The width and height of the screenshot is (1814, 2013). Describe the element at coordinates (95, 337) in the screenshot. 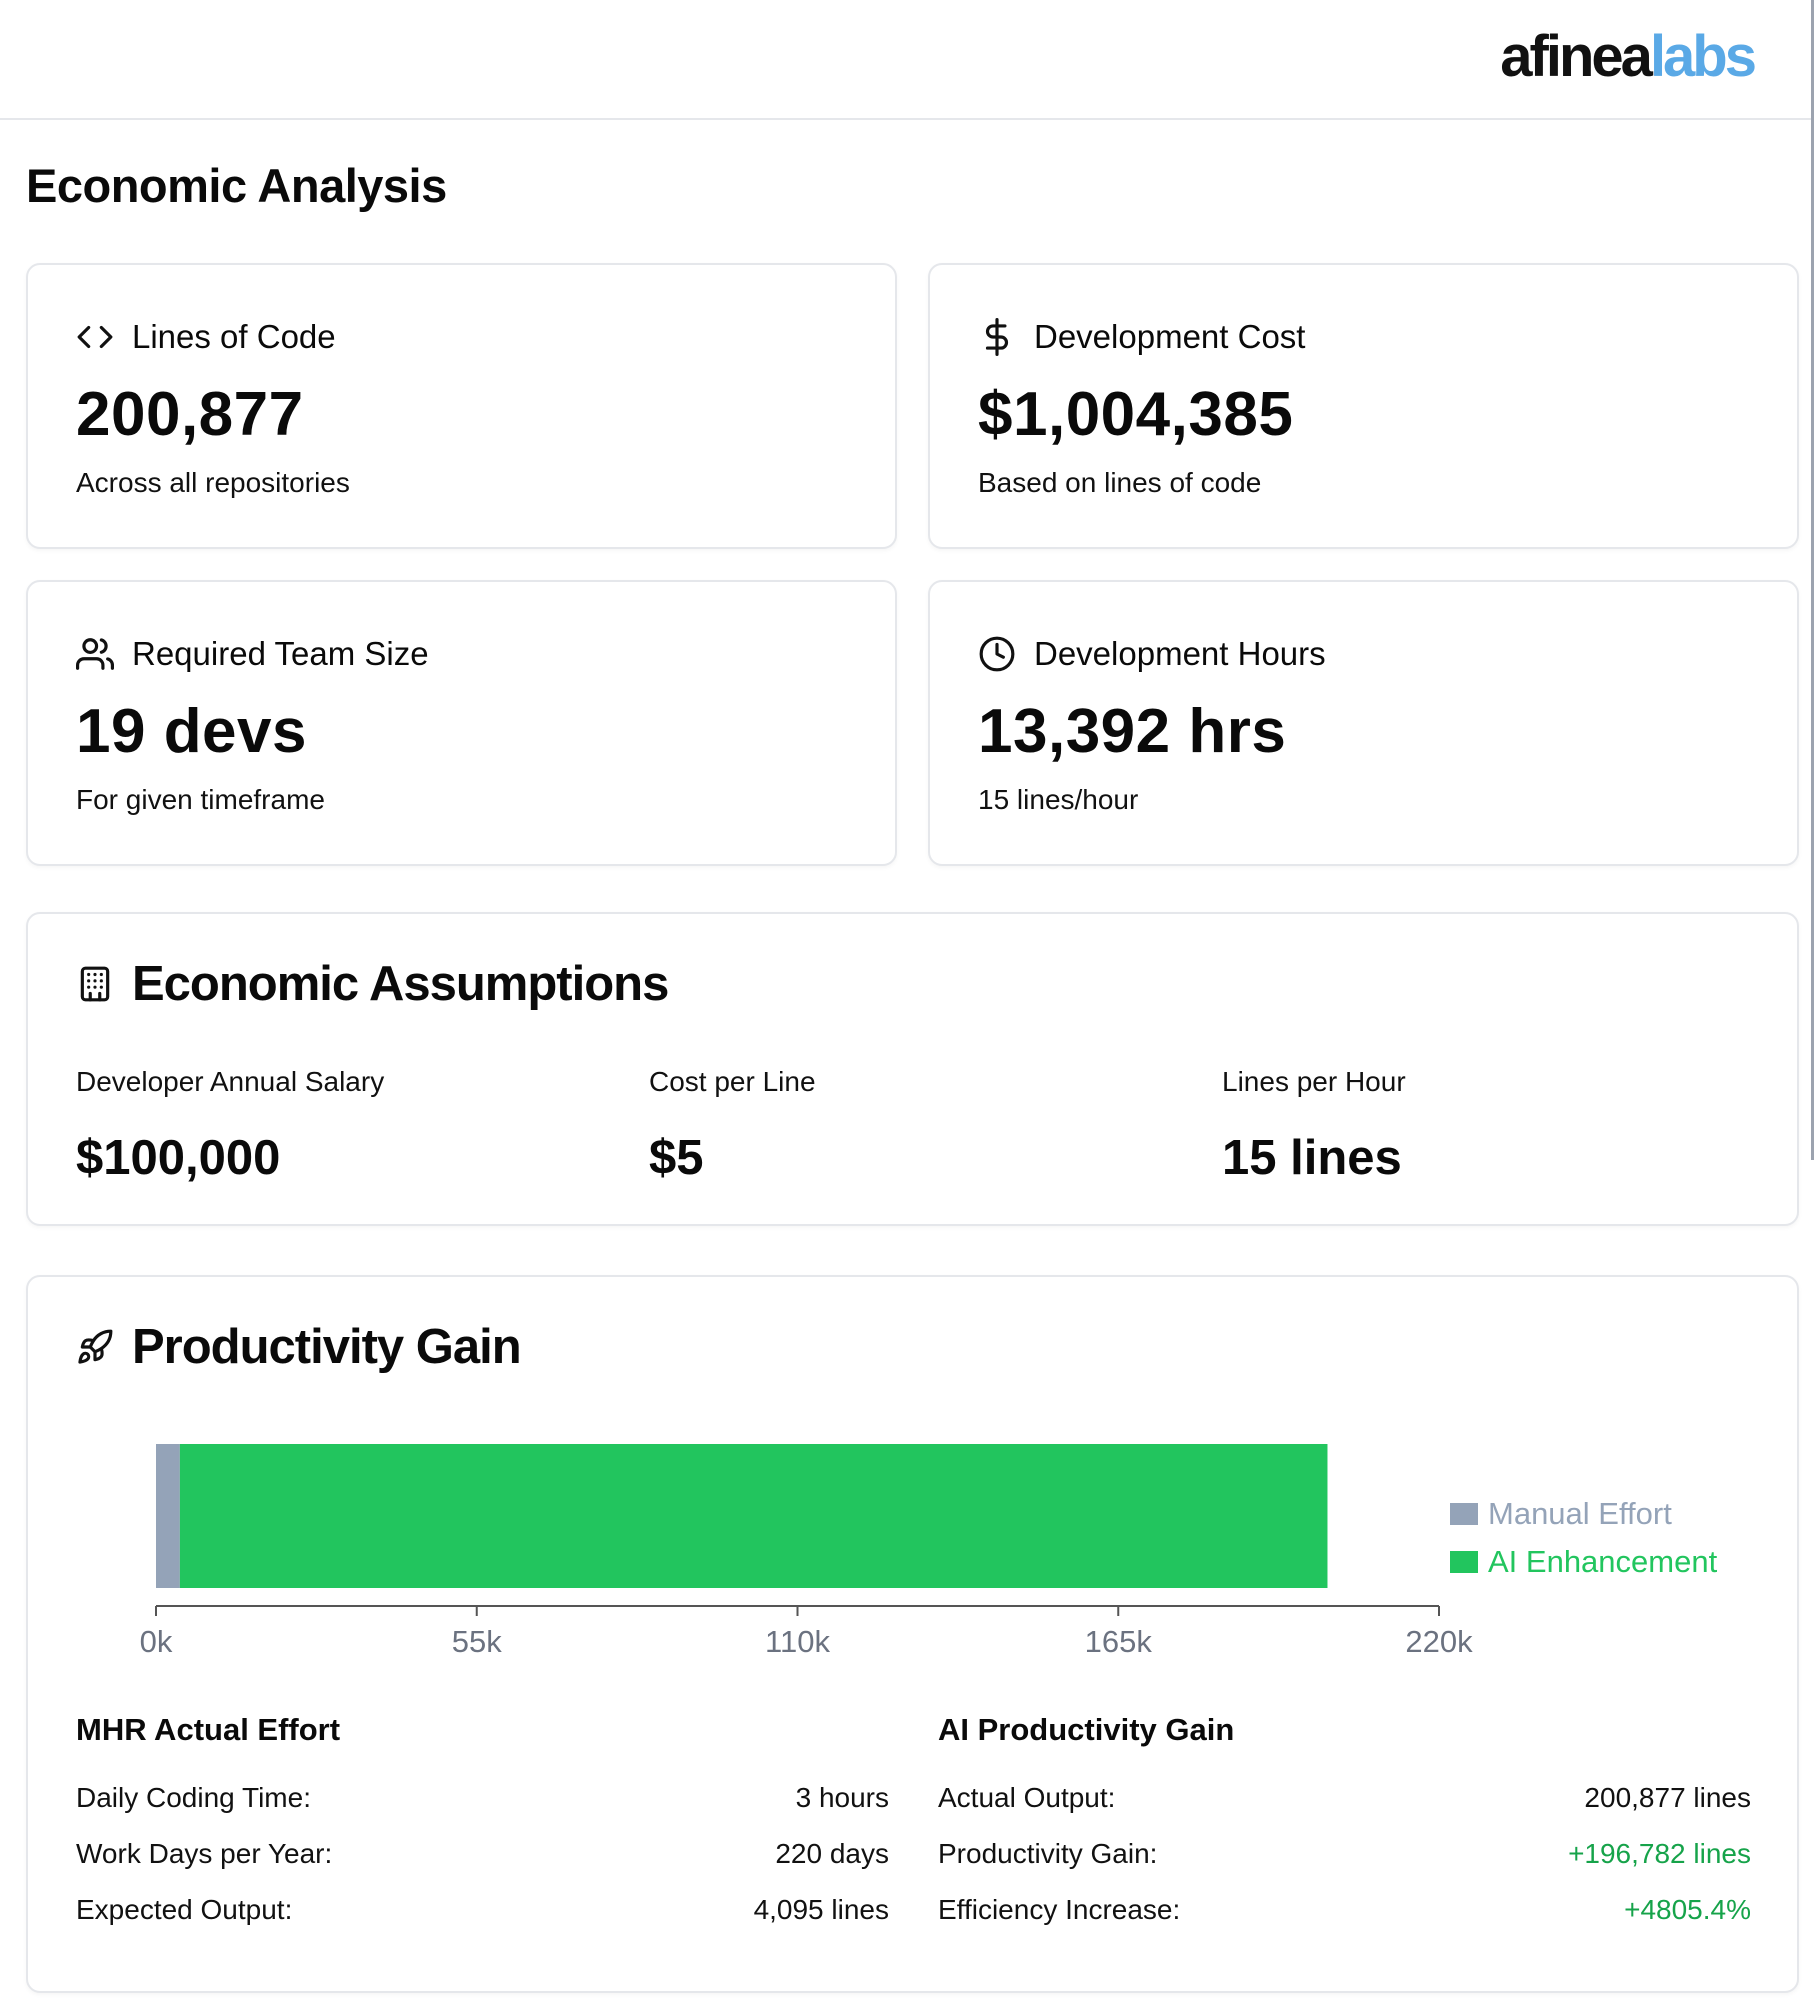

I see `code-icon` at that location.